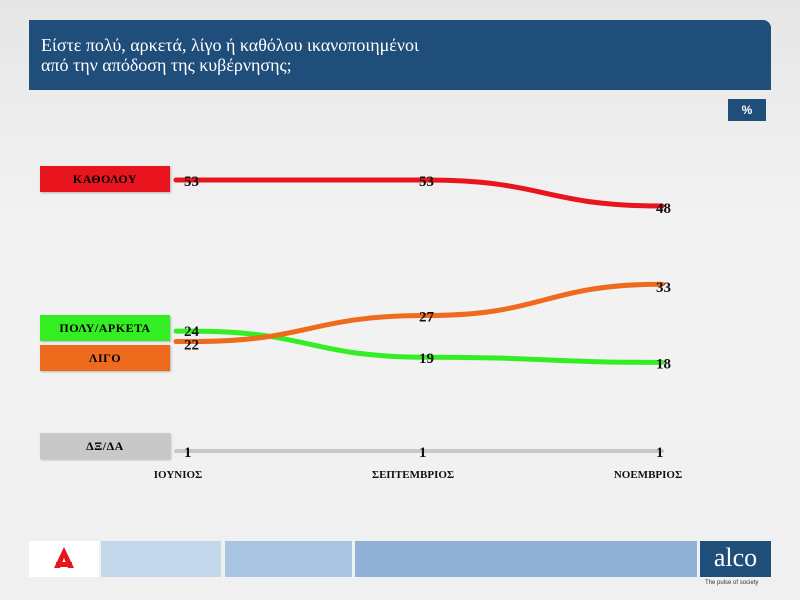  What do you see at coordinates (426, 359) in the screenshot?
I see `data-label-poly-arketa-2: 19` at bounding box center [426, 359].